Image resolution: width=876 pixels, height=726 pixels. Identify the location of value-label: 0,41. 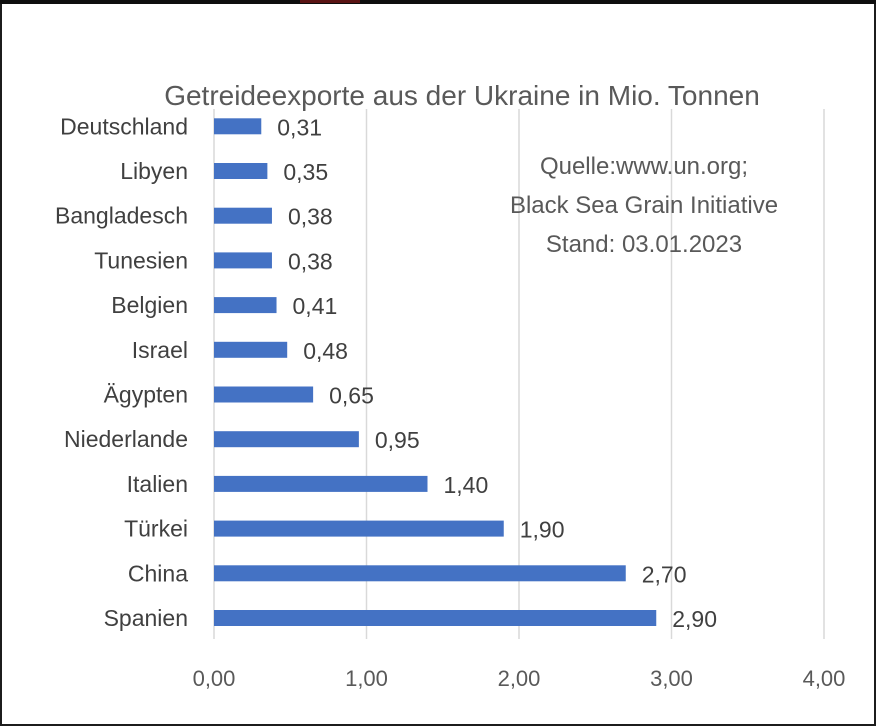
(315, 306).